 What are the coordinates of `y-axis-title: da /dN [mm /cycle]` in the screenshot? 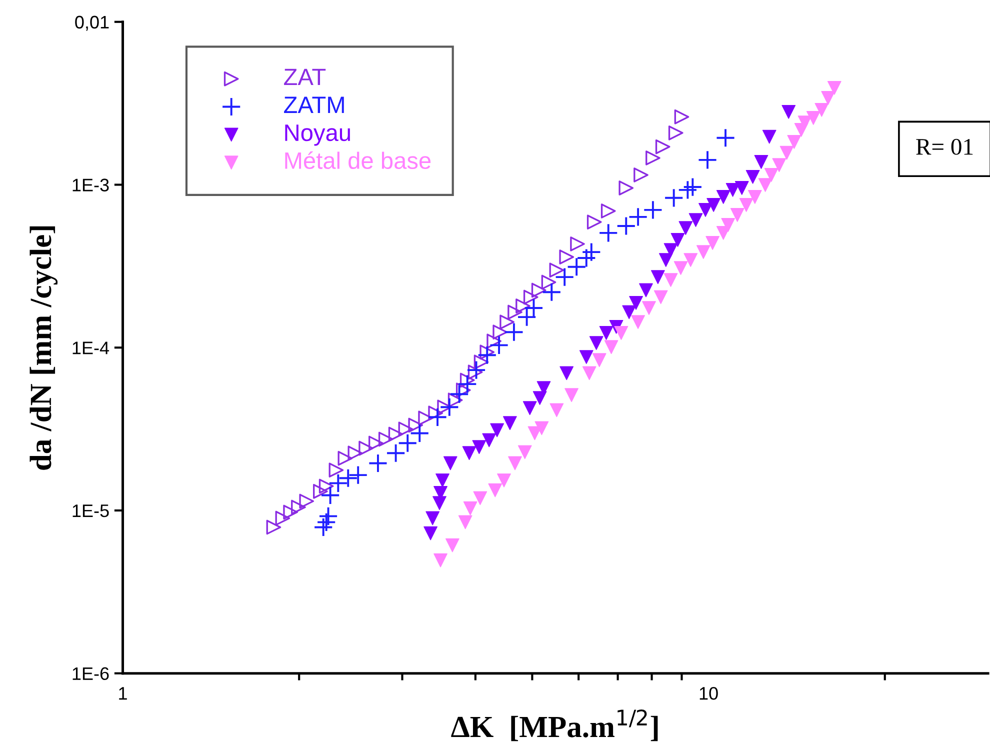 It's located at (44, 348).